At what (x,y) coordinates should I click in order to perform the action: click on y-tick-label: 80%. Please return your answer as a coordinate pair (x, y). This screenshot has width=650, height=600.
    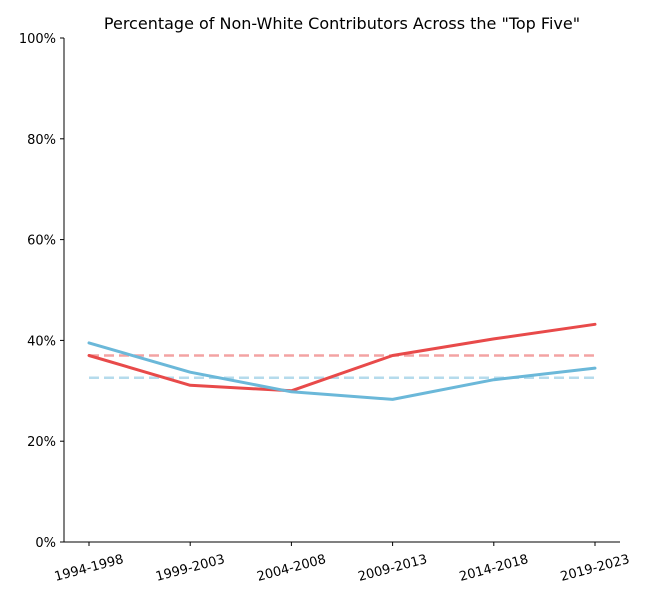
    Looking at the image, I should click on (41, 140).